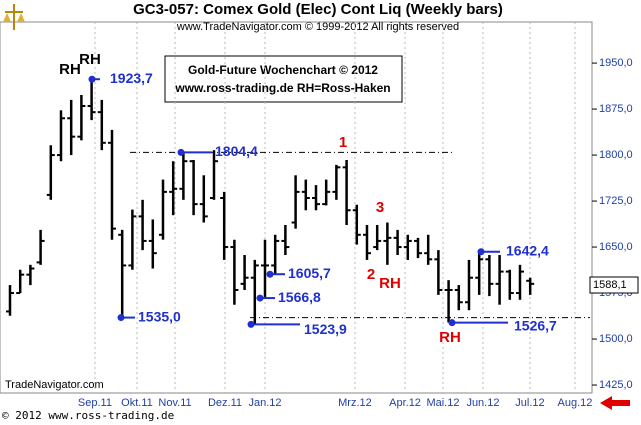 The image size is (641, 425). Describe the element at coordinates (283, 79) in the screenshot. I see `info-box` at that location.